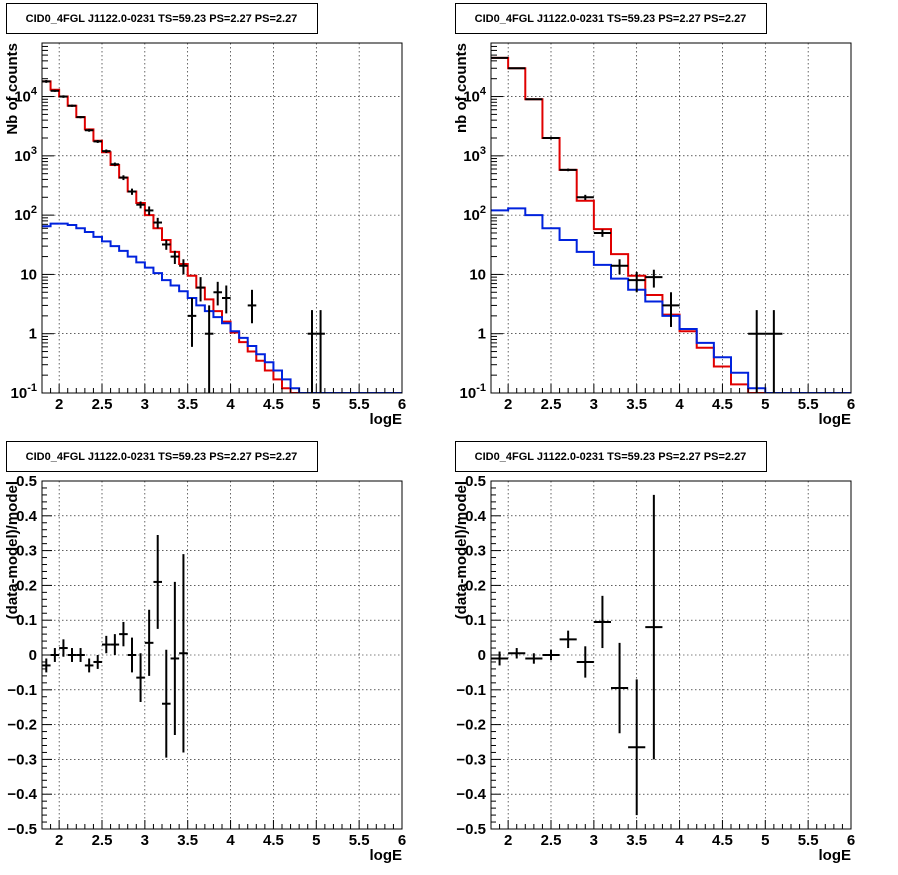 The height and width of the screenshot is (875, 898). Describe the element at coordinates (475, 481) in the screenshot. I see `y-tick-label: 0.5` at that location.